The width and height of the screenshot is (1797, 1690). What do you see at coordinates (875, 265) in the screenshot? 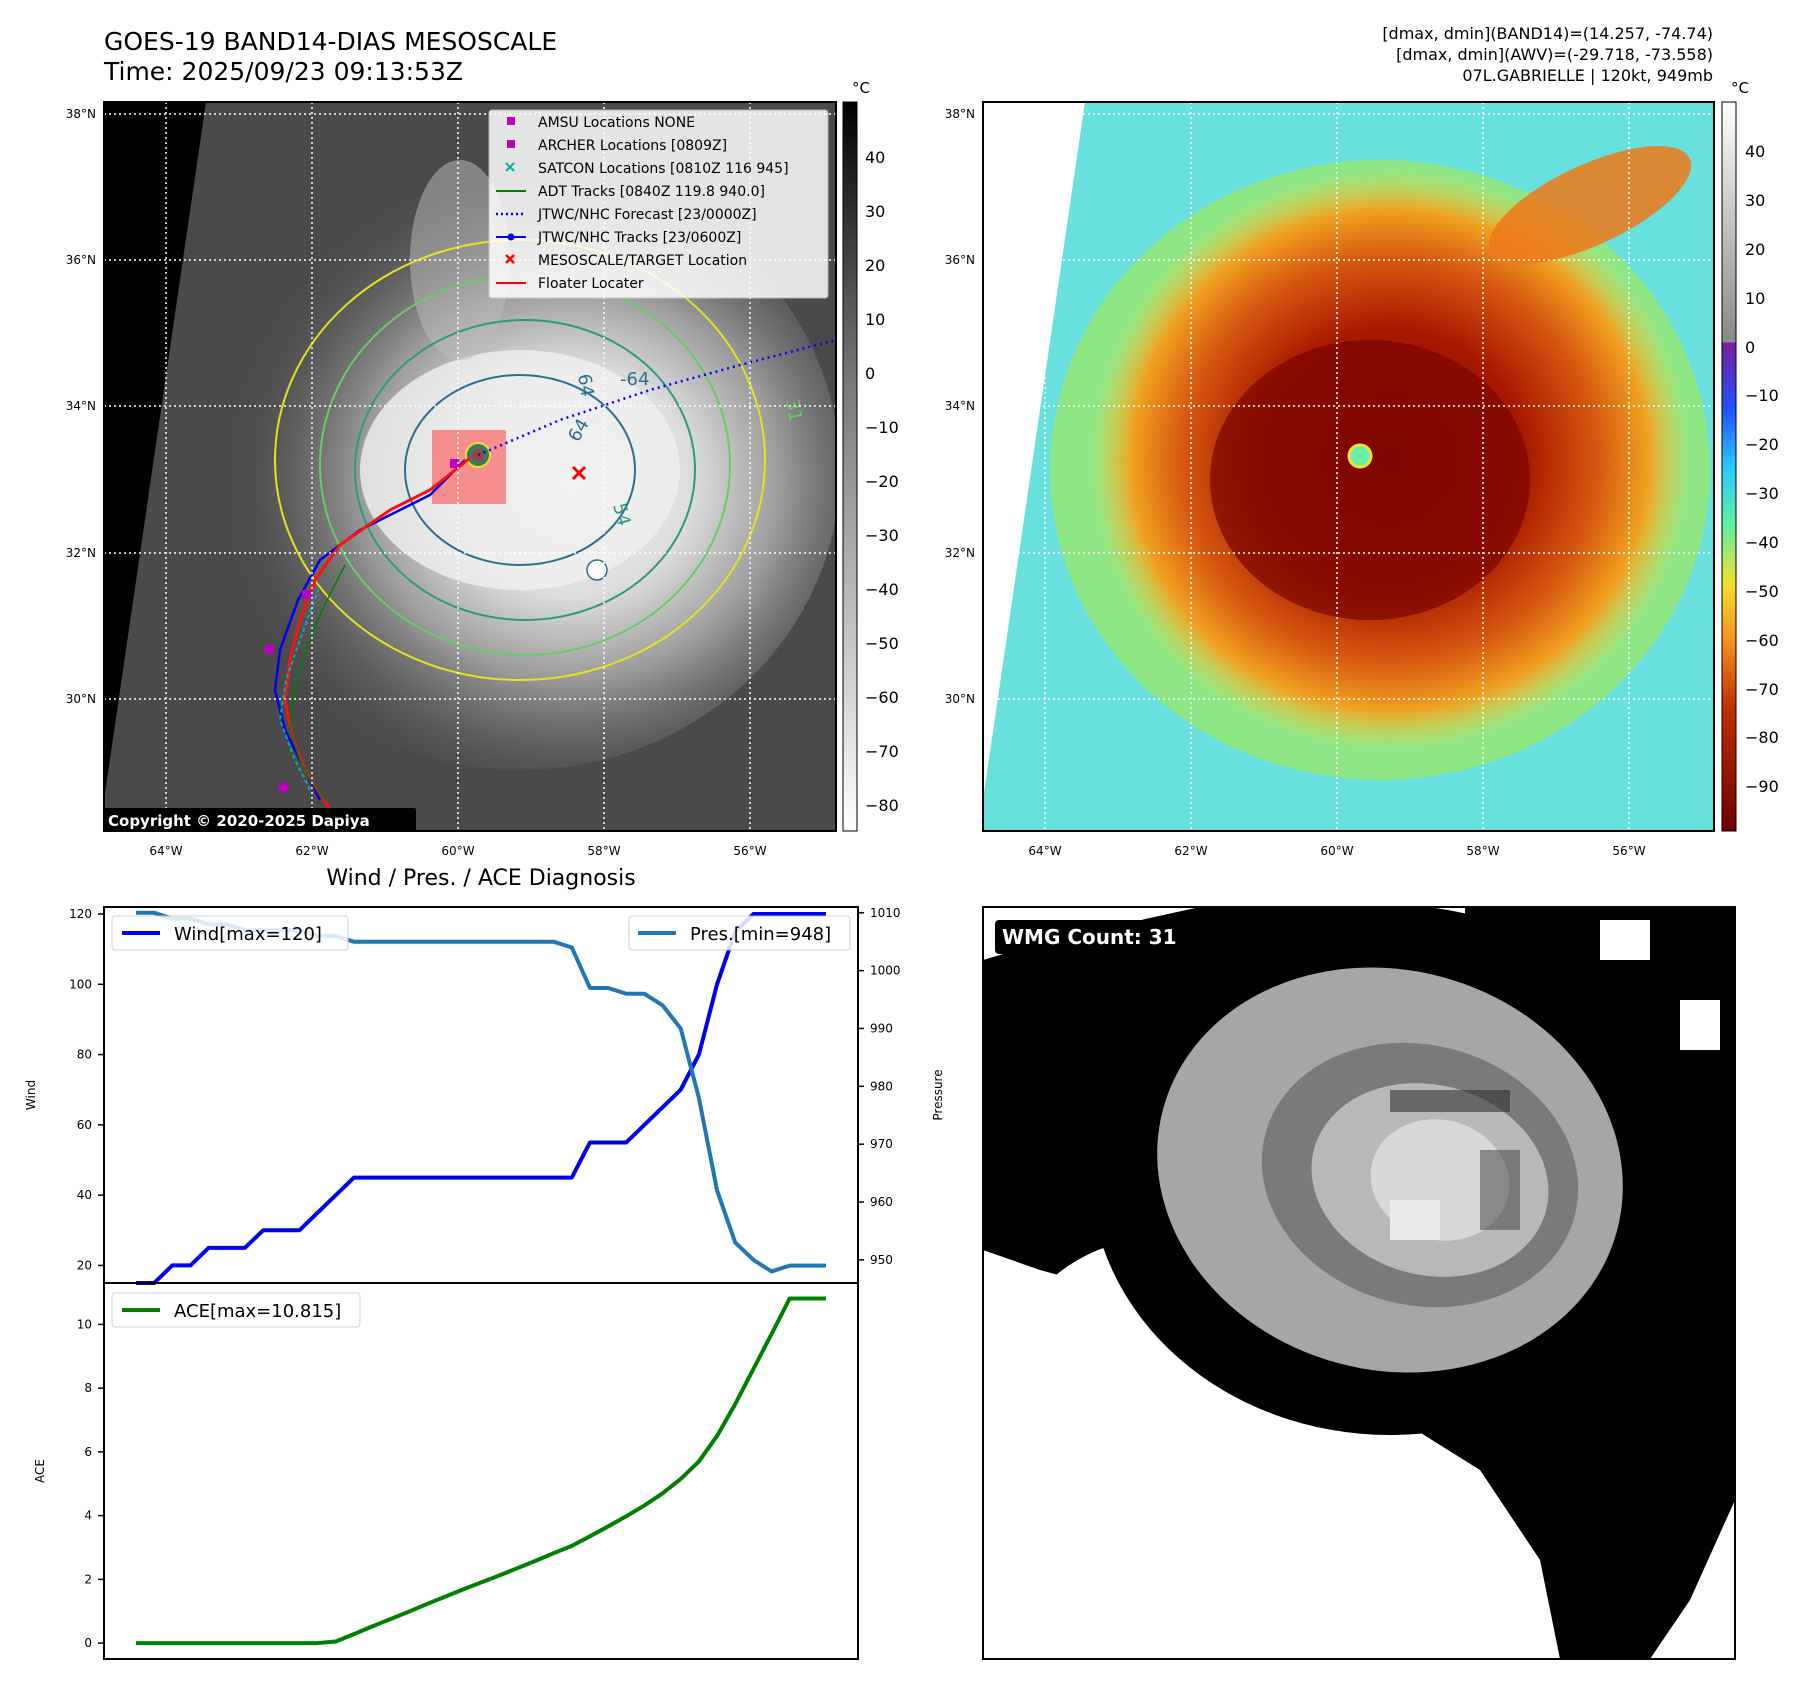
I see `cb-tick: 20` at bounding box center [875, 265].